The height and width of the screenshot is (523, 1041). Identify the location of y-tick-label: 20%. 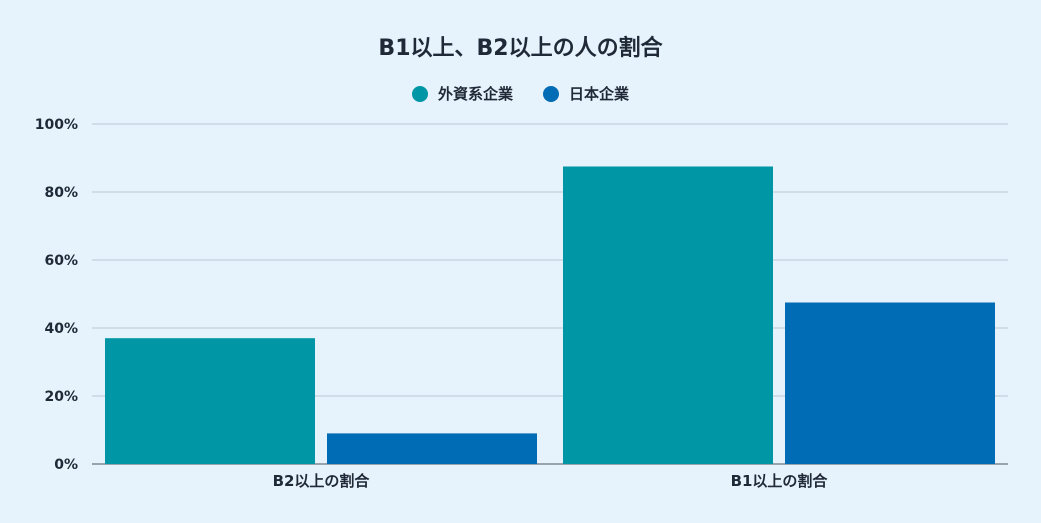
(61, 397).